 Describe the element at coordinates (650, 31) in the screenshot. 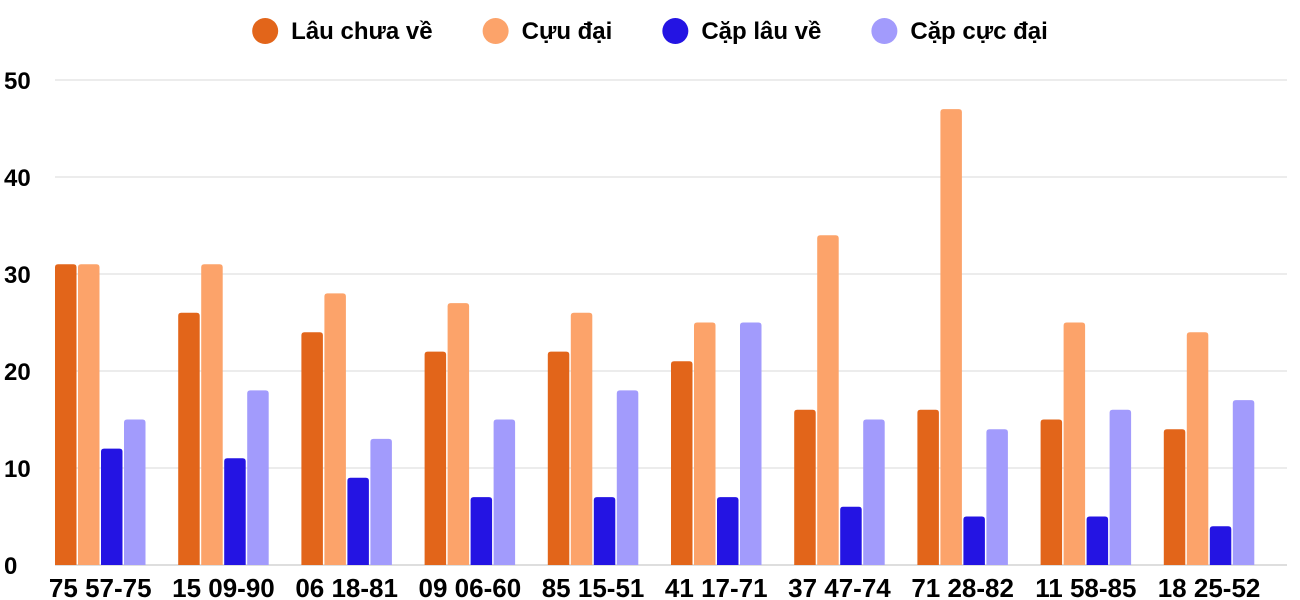

I see `legend: Lâu chưa về Cựu đại Cặp lâu về Cặp cực đại` at that location.